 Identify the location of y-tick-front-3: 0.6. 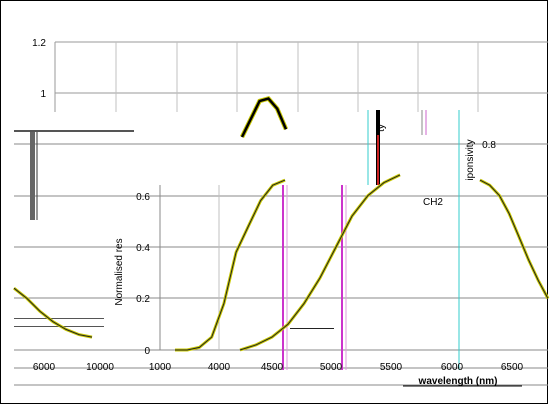
(143, 197).